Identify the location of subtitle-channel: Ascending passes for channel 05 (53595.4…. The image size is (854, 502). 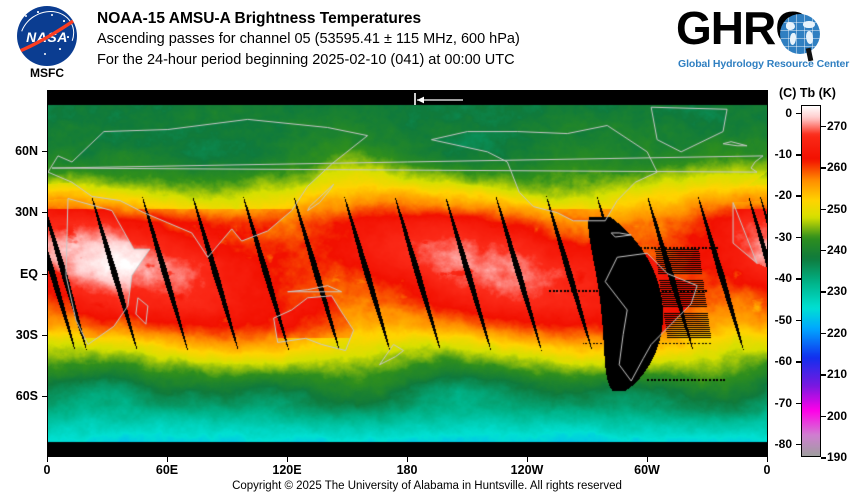
(308, 39).